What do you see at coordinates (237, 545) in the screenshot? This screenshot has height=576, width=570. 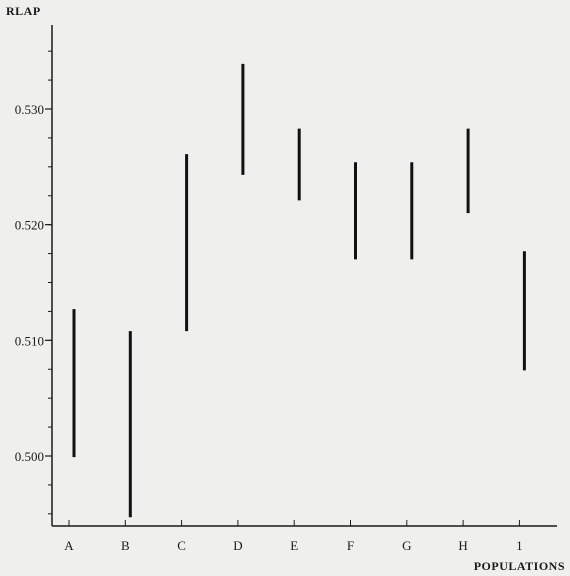 I see `x-tick-label: D` at bounding box center [237, 545].